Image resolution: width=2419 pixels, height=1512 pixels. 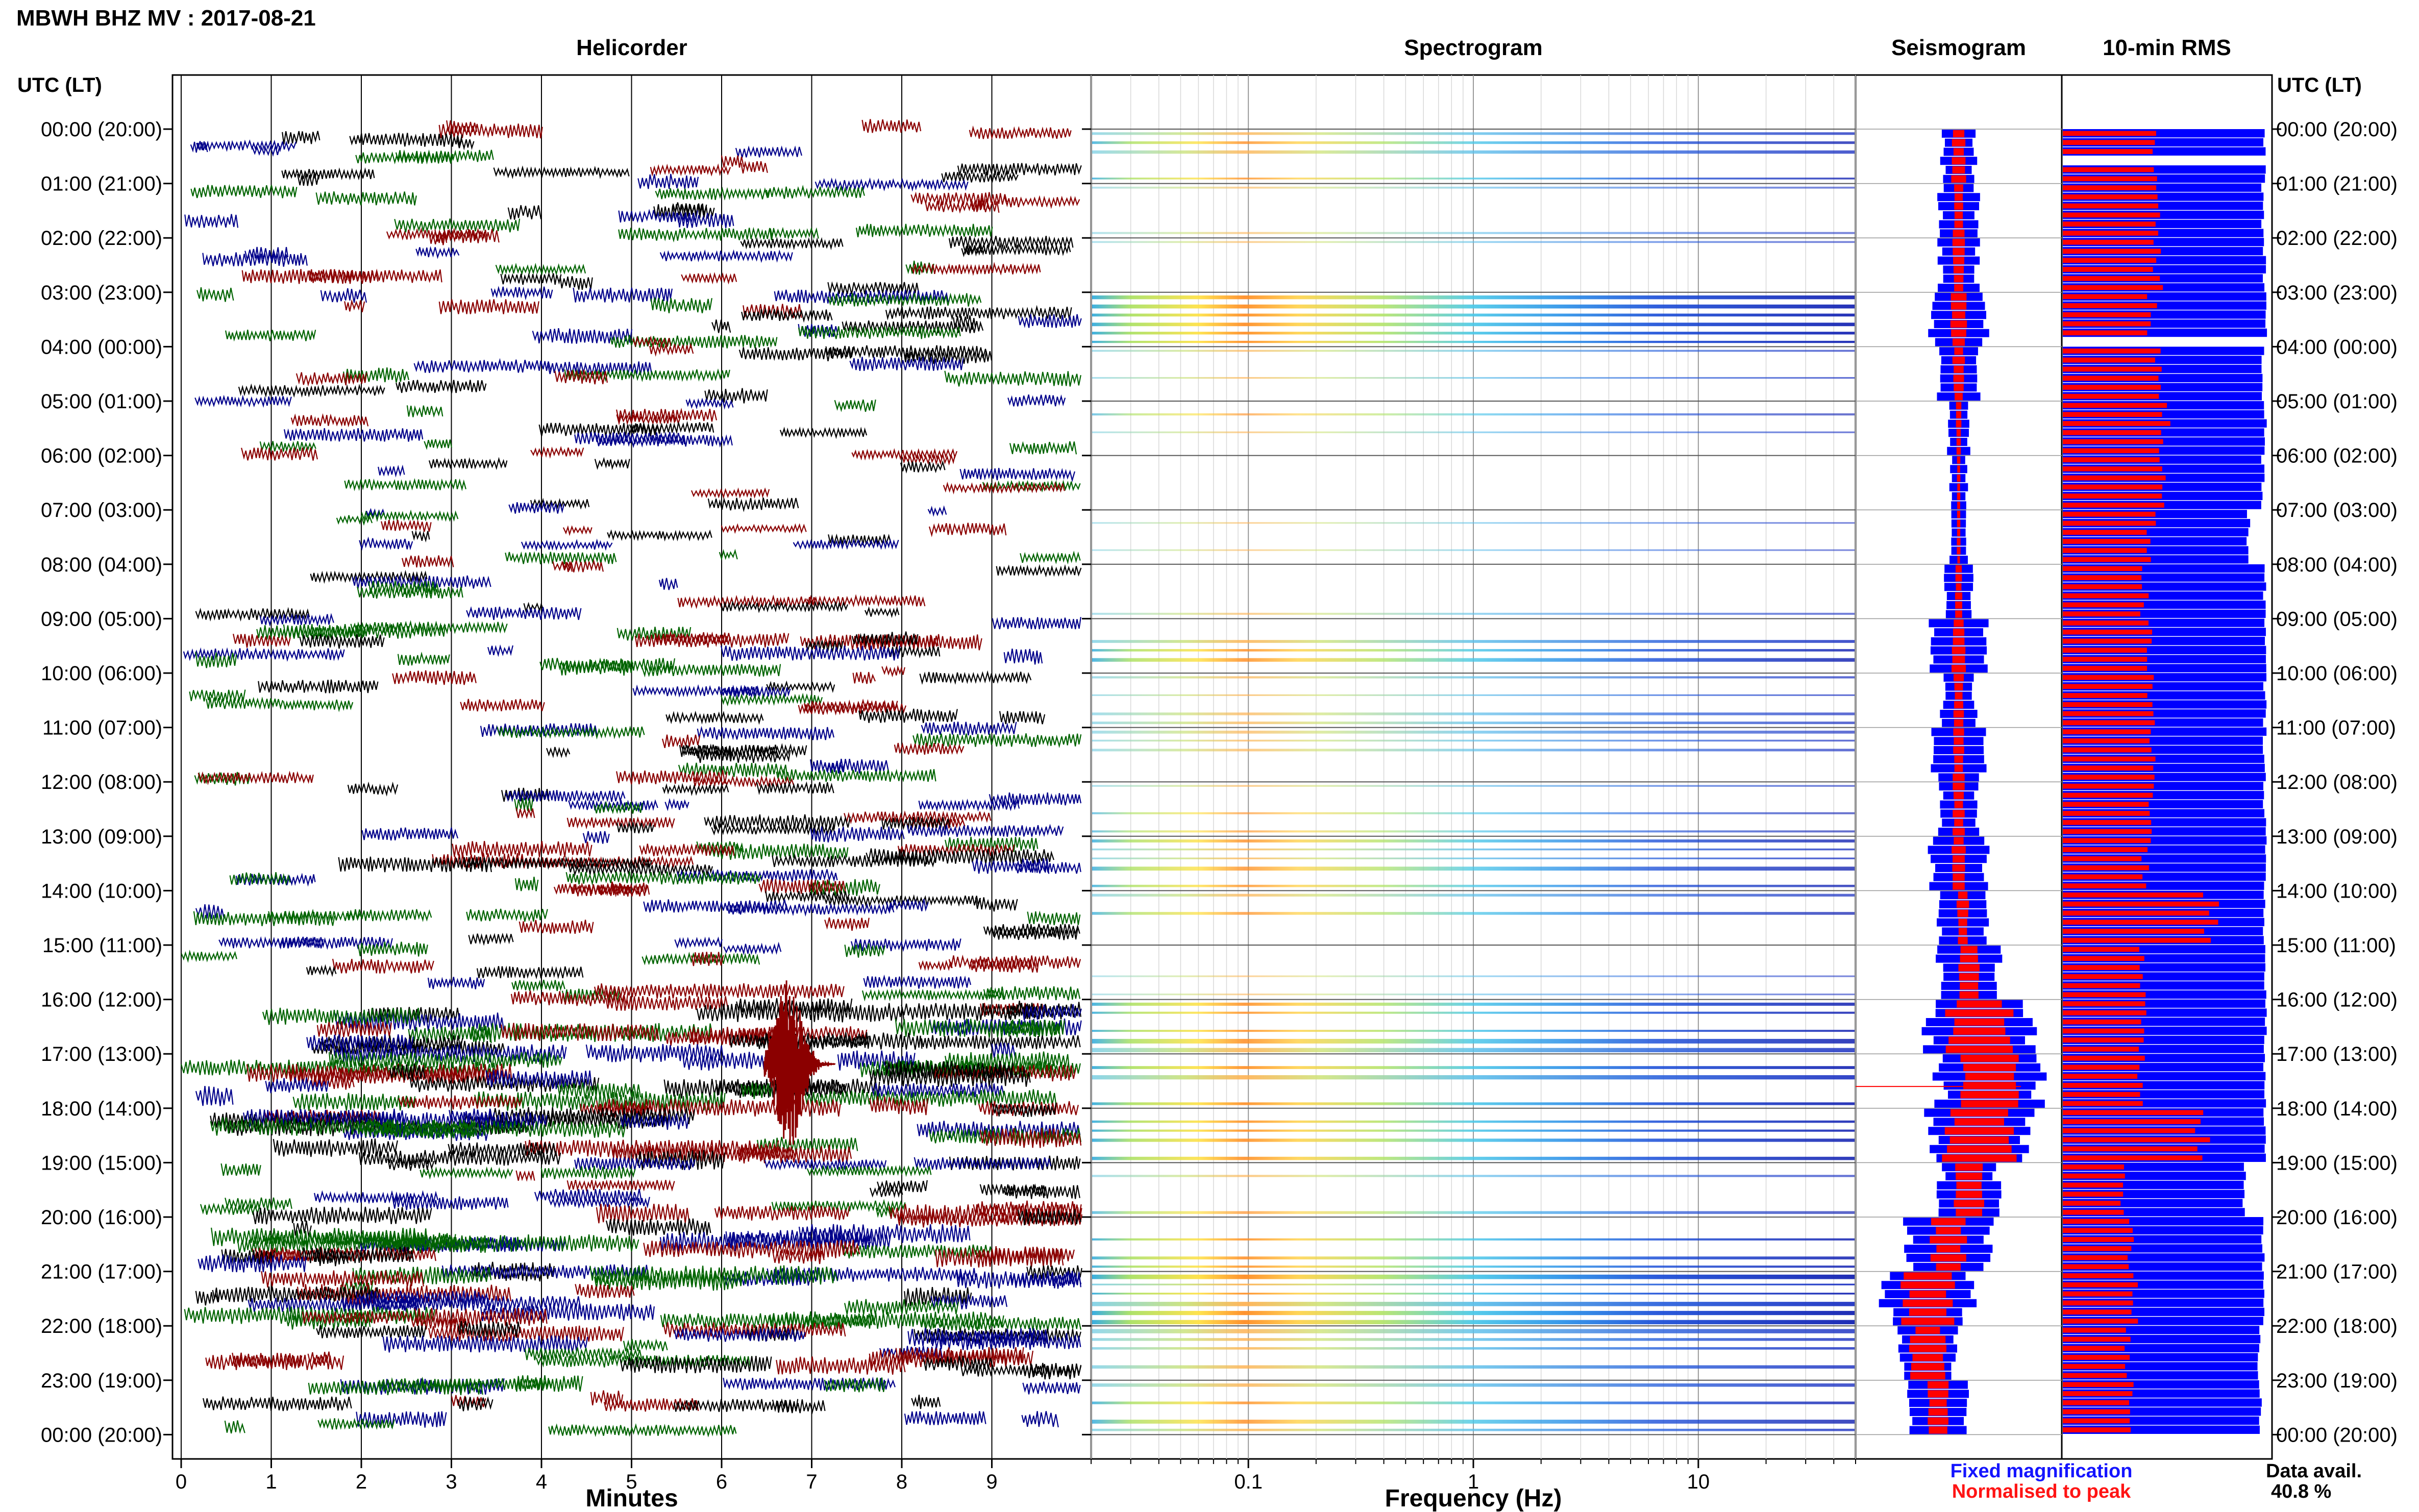 I want to click on hour-label-right: 14:00 (10:00), so click(x=2337, y=891).